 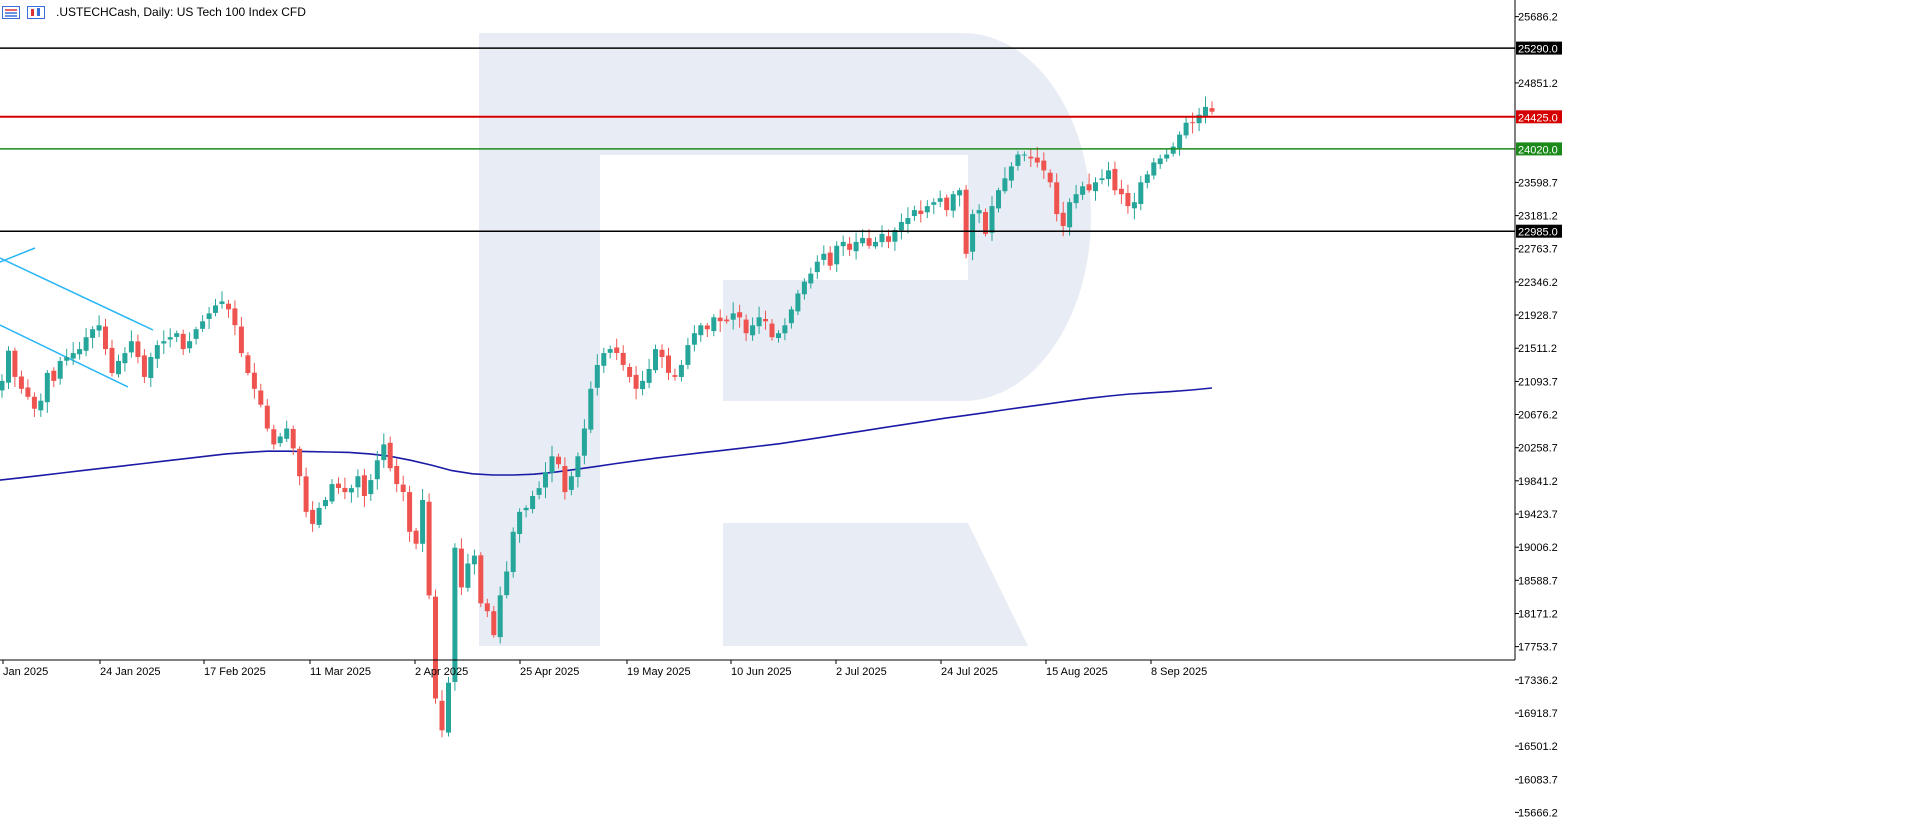 What do you see at coordinates (1537, 349) in the screenshot?
I see `price-tick-label: 21511.2` at bounding box center [1537, 349].